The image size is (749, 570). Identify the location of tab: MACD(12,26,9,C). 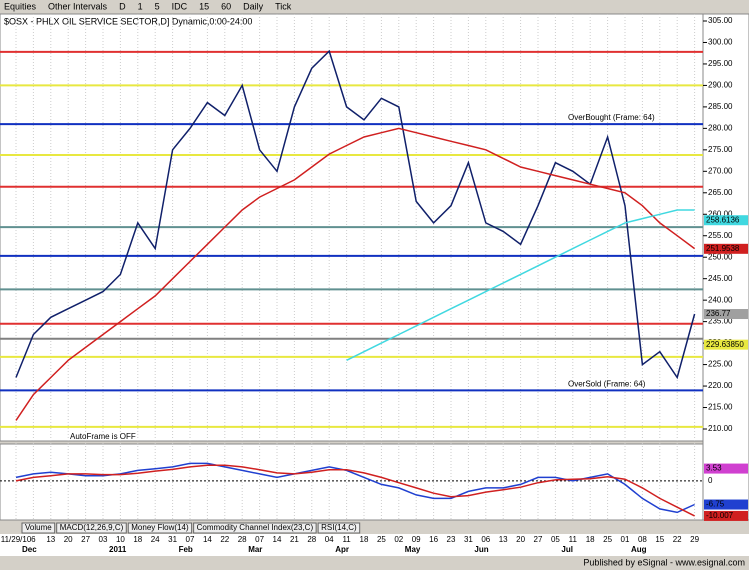
(92, 527).